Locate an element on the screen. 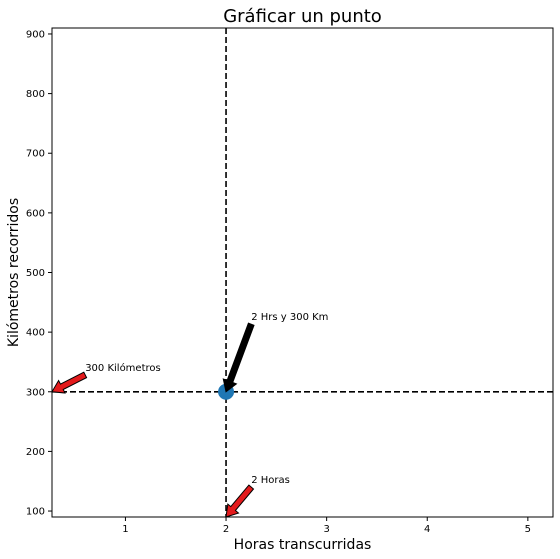 The height and width of the screenshot is (559, 560). x-tick-label: 4 is located at coordinates (427, 529).